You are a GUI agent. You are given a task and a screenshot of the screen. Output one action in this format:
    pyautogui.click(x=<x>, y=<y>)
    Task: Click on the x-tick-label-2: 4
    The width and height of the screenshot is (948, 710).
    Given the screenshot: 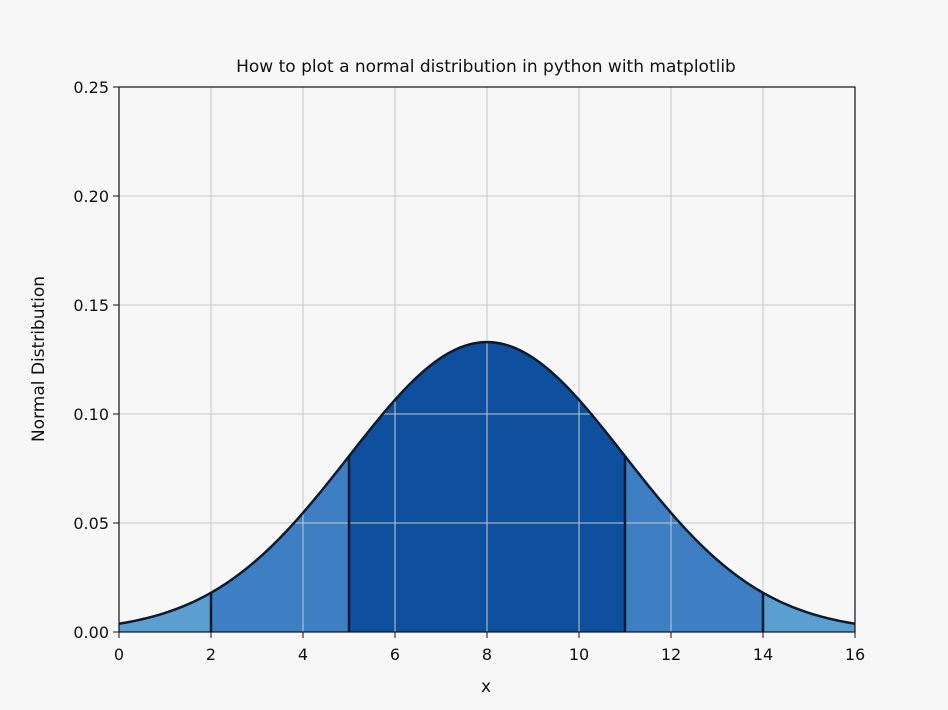 What is the action you would take?
    pyautogui.click(x=303, y=654)
    